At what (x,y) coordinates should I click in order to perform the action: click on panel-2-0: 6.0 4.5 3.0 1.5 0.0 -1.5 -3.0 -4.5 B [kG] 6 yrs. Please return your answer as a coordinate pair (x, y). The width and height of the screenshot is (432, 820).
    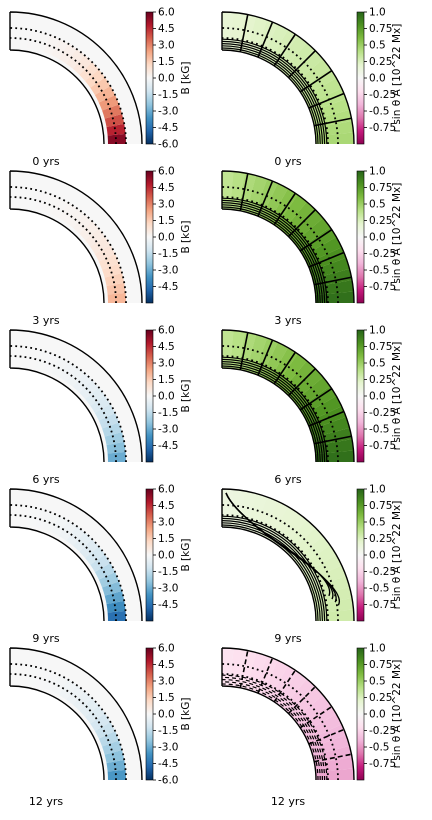
    Looking at the image, I should click on (100, 405).